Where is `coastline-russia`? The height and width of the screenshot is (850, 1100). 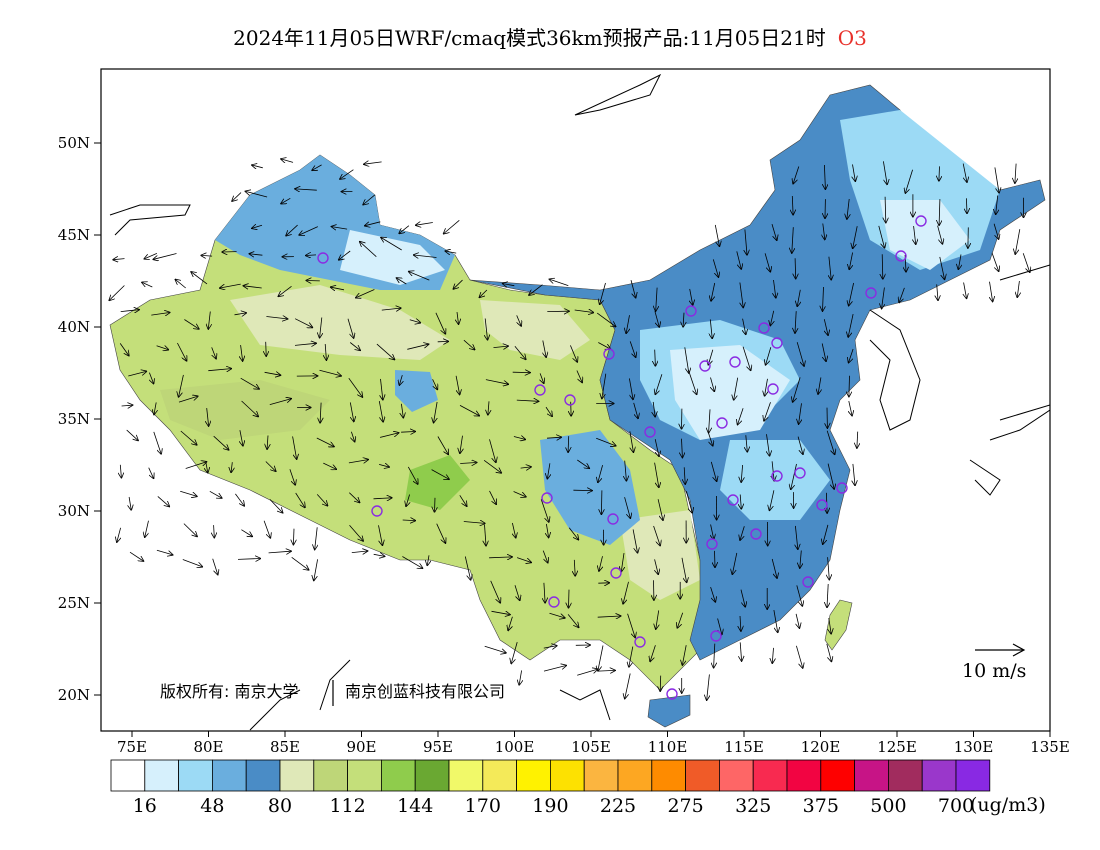 coastline-russia is located at coordinates (812, 177).